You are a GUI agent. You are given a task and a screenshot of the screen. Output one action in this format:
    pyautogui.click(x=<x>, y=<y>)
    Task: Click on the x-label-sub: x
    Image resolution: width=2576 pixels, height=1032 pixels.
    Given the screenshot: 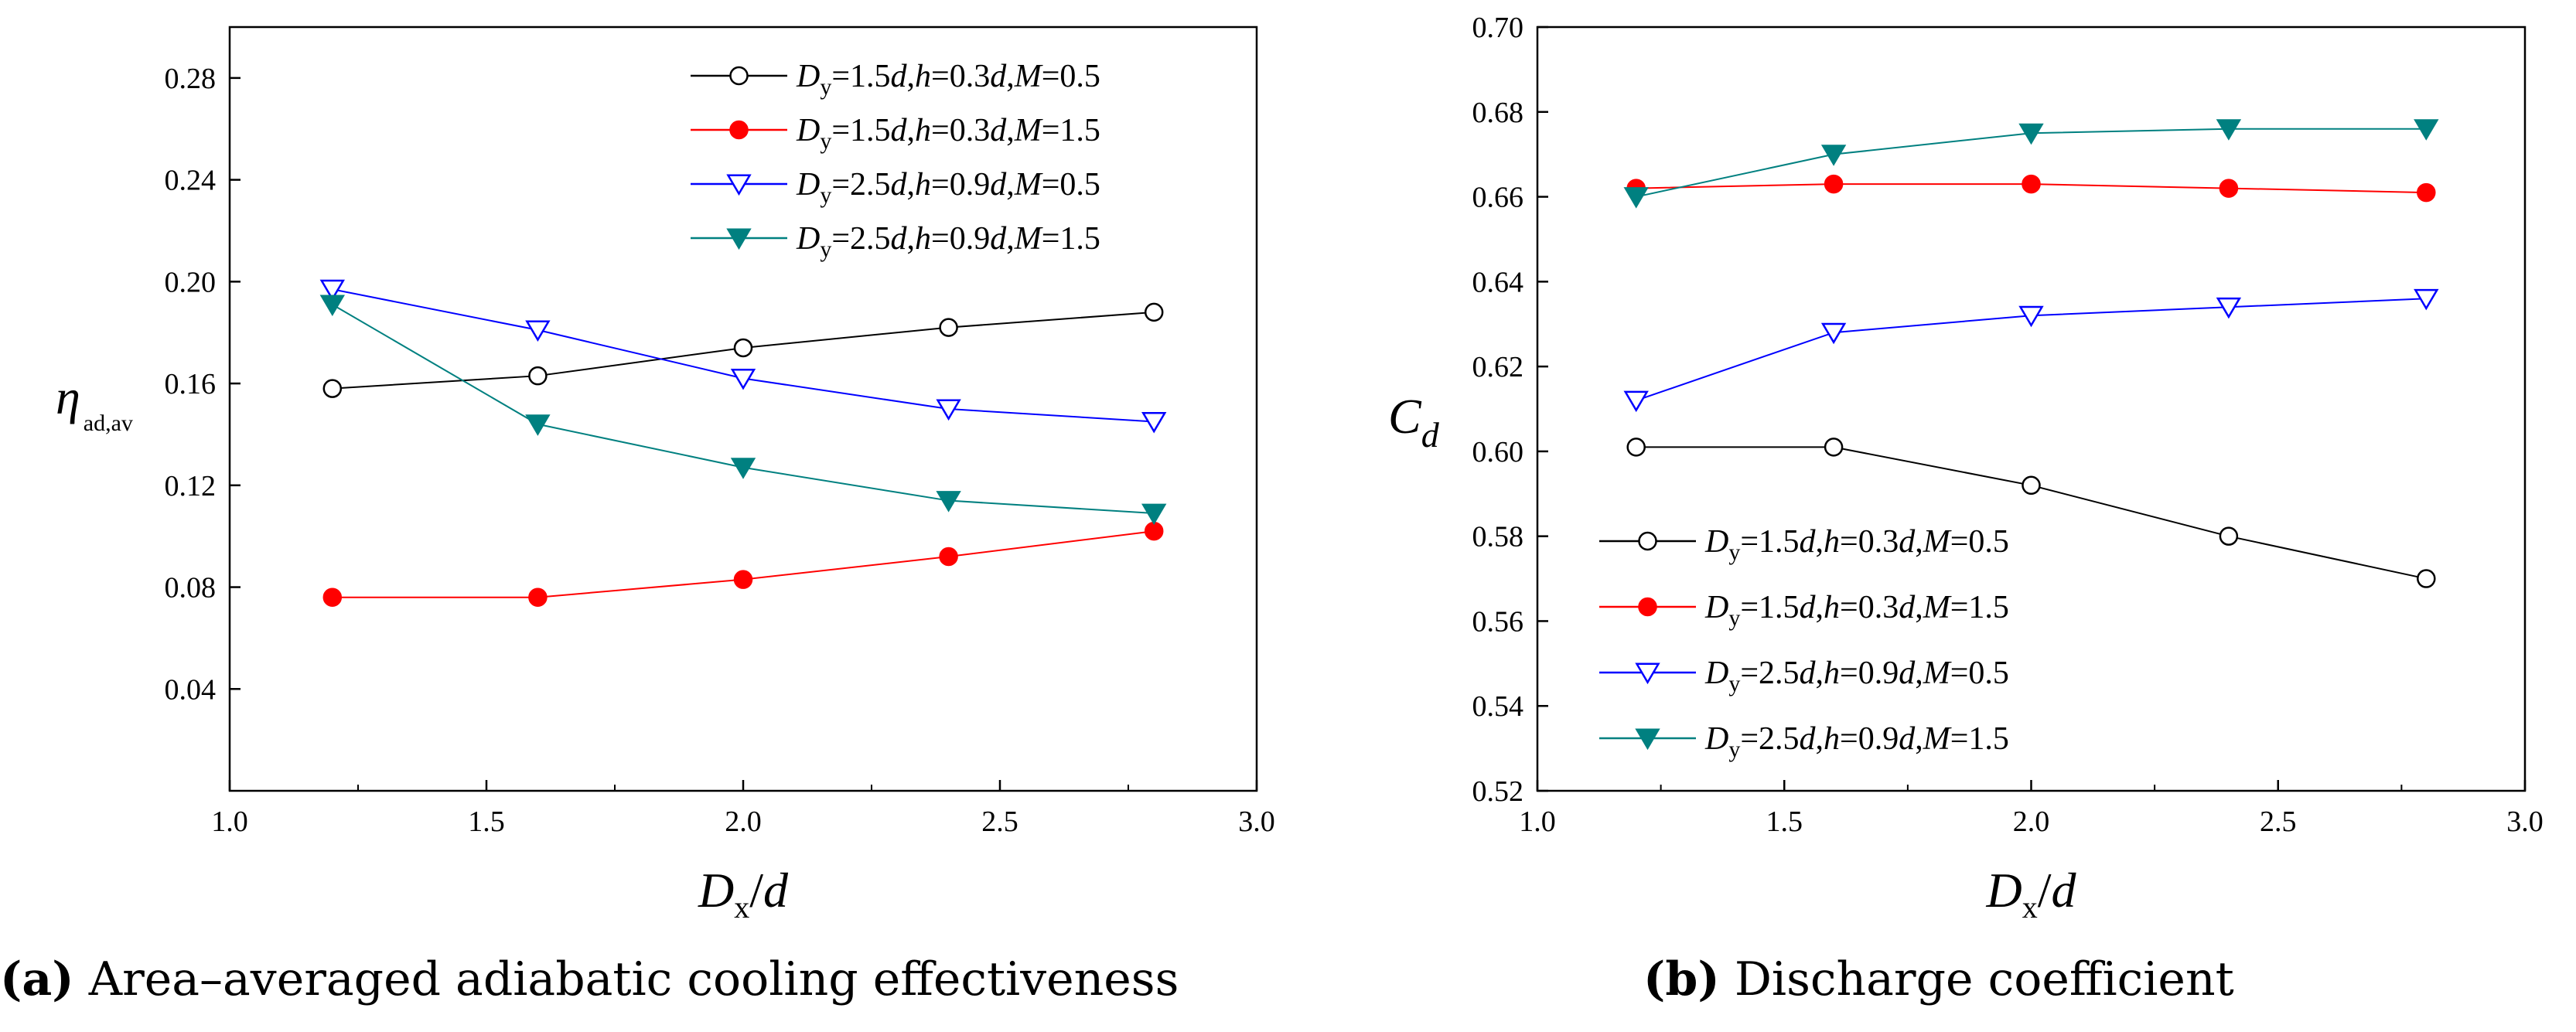 What is the action you would take?
    pyautogui.click(x=2030, y=907)
    